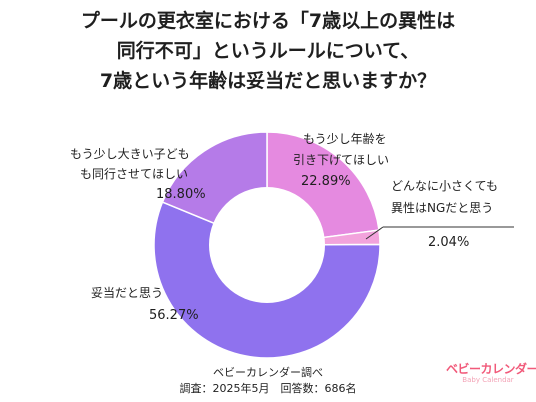  I want to click on title-line-2: 同行不可」というルールについて、, so click(268, 51).